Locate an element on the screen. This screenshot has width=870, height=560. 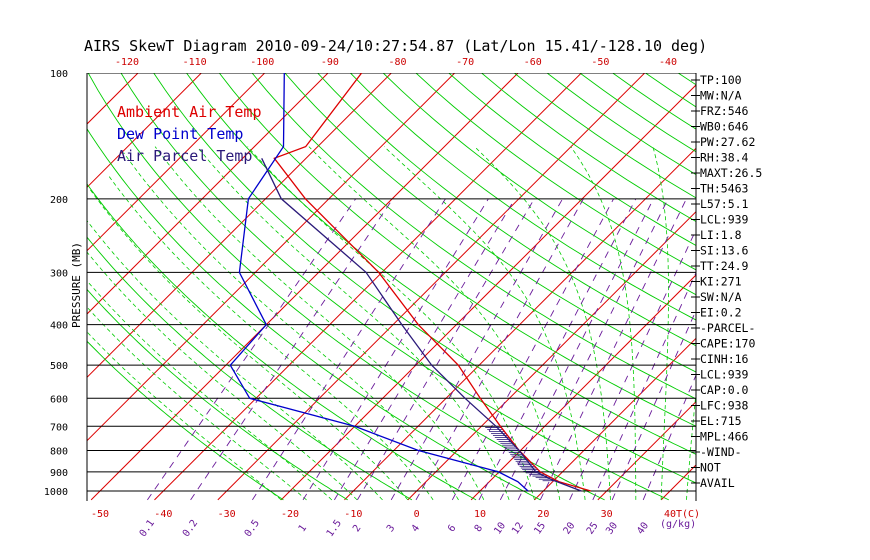
bottom-temp-tick-label: 0 is located at coordinates (417, 514).